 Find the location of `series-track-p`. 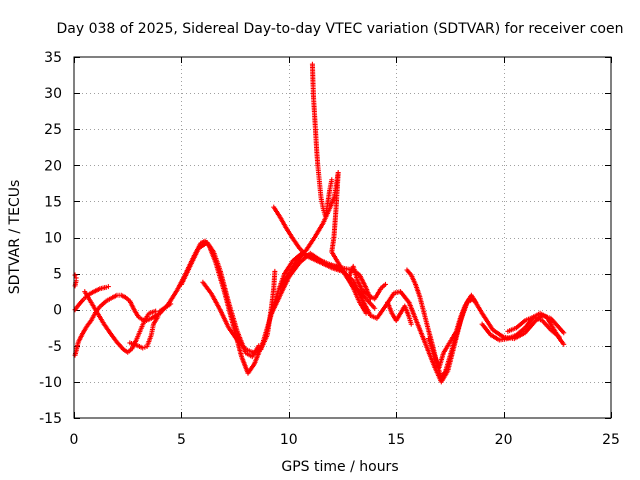

series-track-p is located at coordinates (533, 327).